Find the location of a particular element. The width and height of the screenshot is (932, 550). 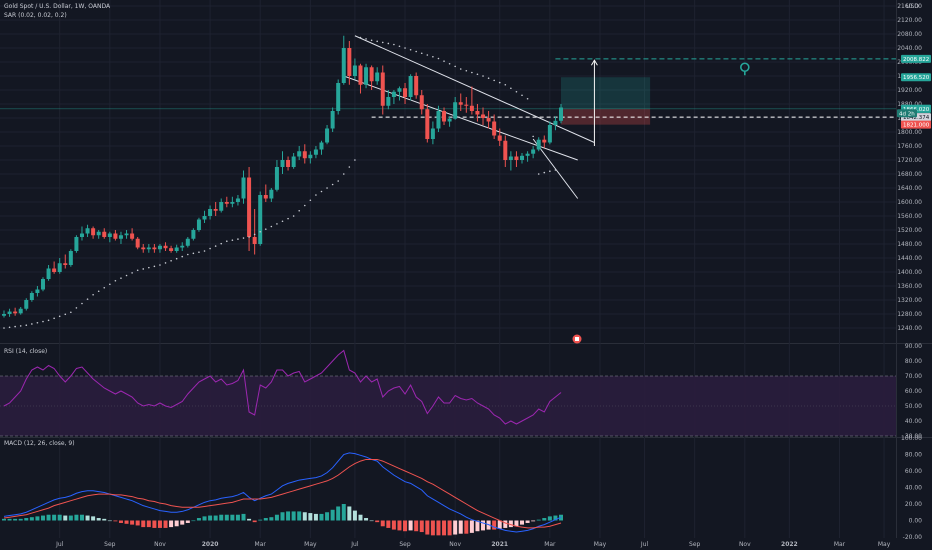

macd-line is located at coordinates (282, 492).